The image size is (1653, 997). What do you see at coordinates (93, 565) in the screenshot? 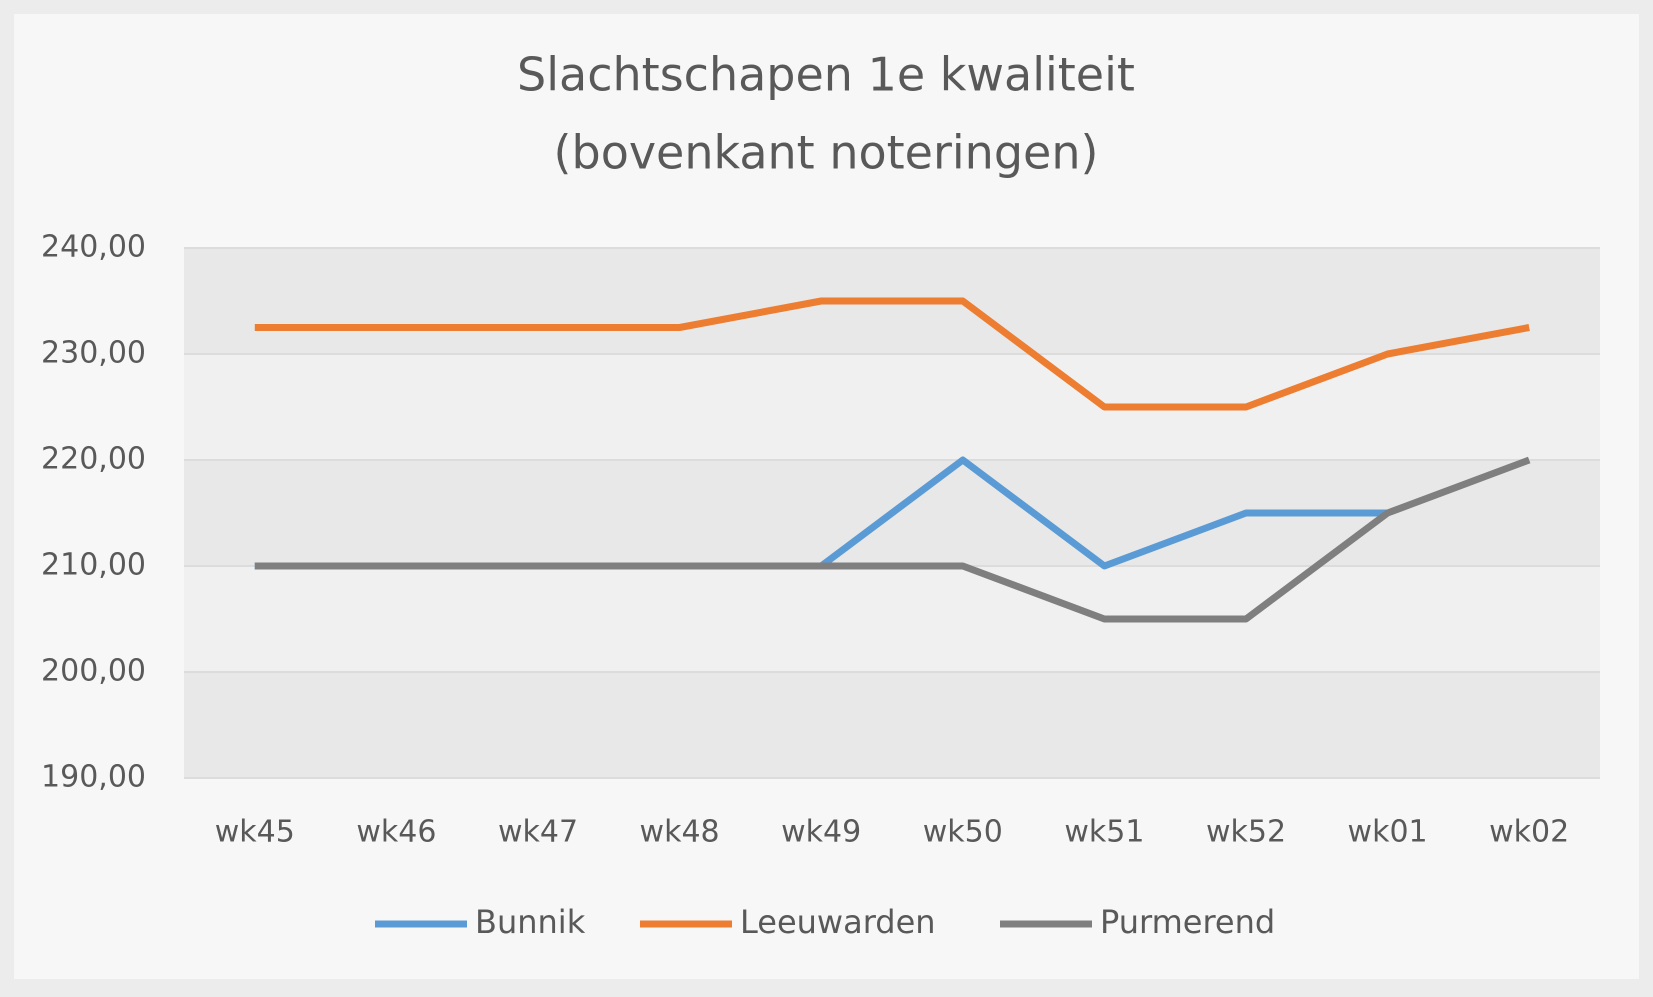
I see `y-tick-label: 210,00` at bounding box center [93, 565].